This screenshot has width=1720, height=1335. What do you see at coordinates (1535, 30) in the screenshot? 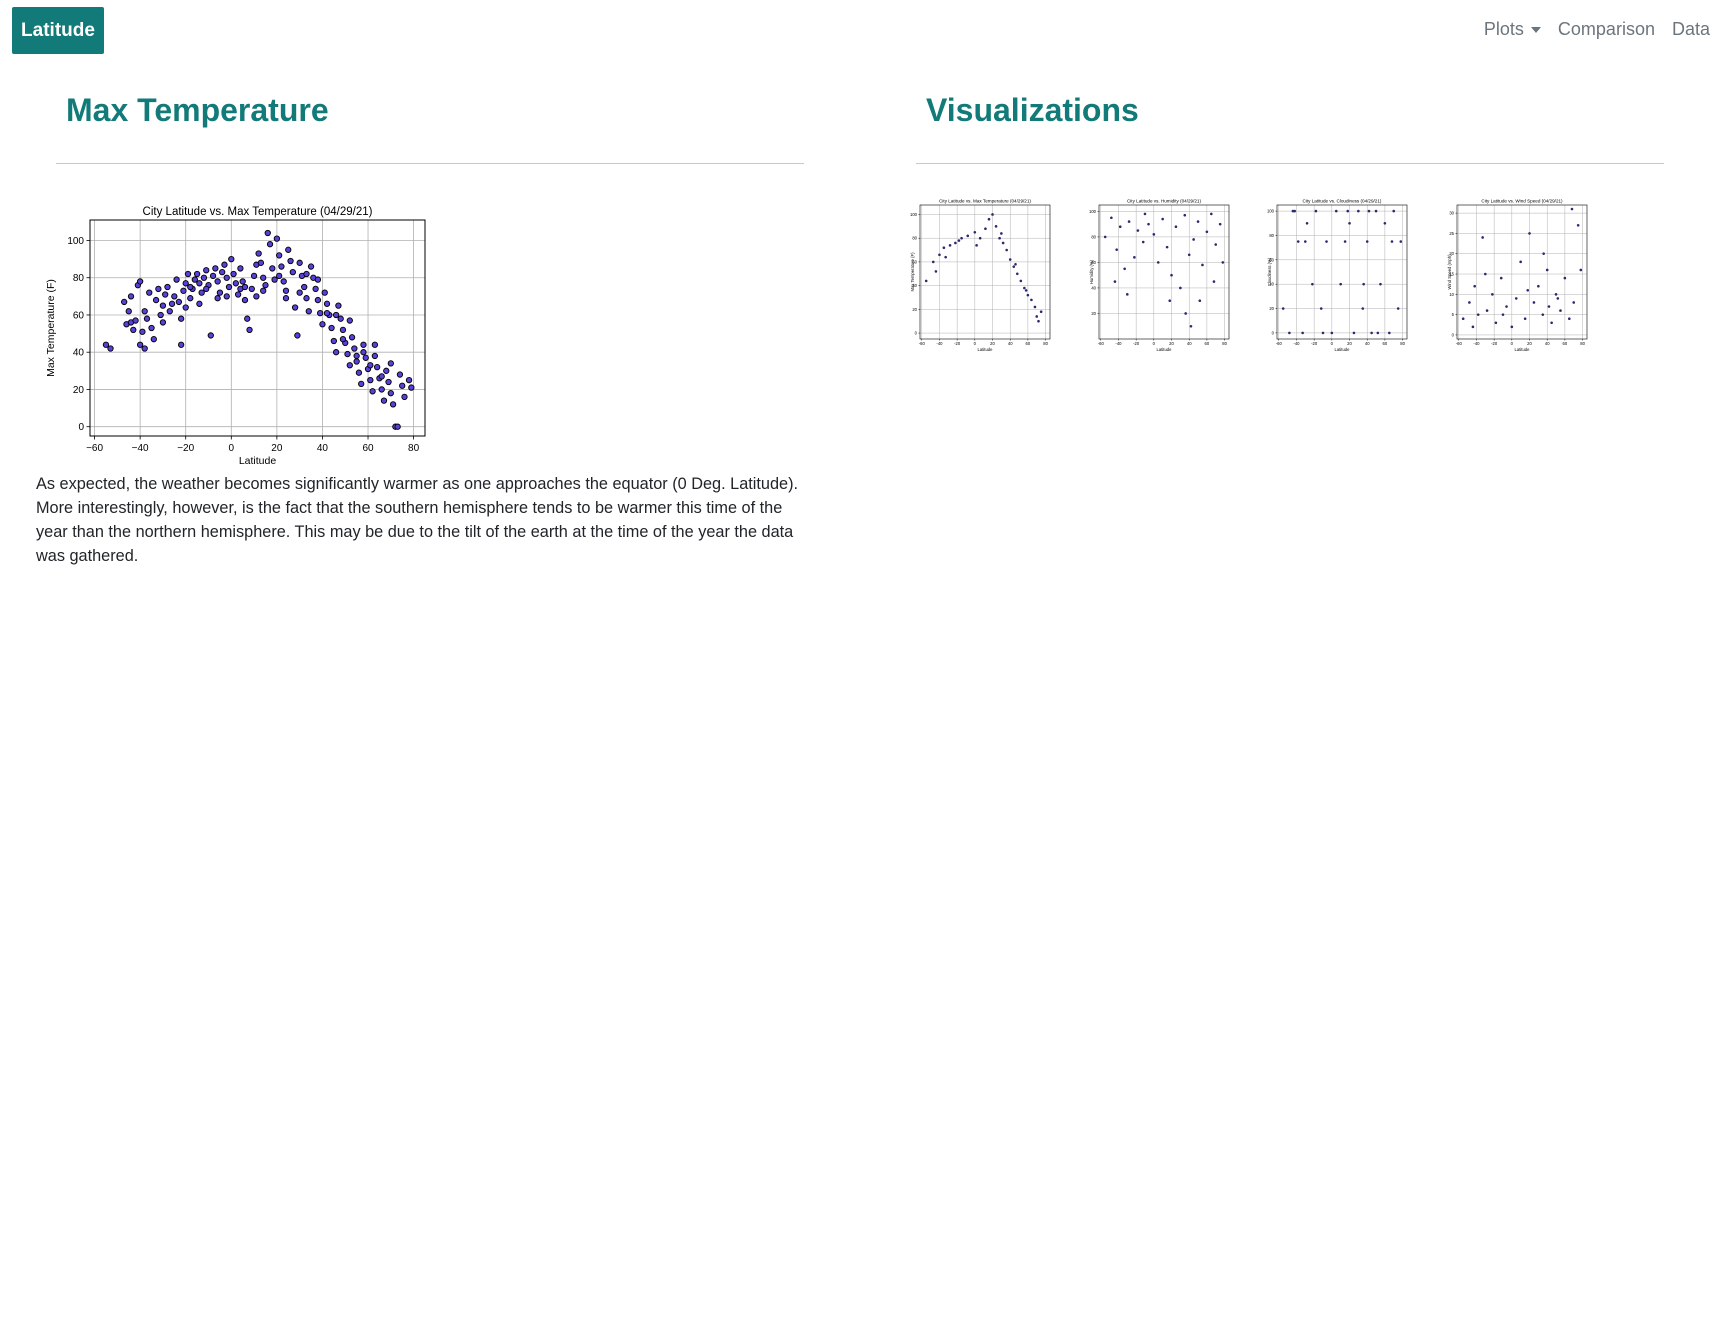
I see `caret-down-icon` at bounding box center [1535, 30].